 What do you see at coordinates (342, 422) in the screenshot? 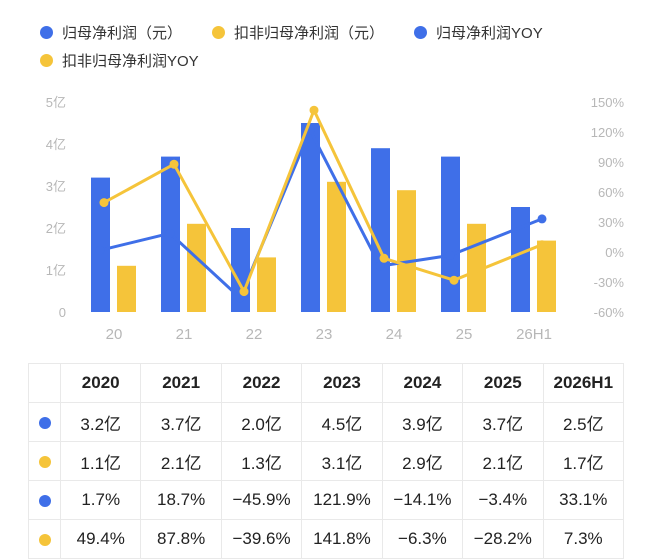
I see `table-cell: 4.5亿` at bounding box center [342, 422].